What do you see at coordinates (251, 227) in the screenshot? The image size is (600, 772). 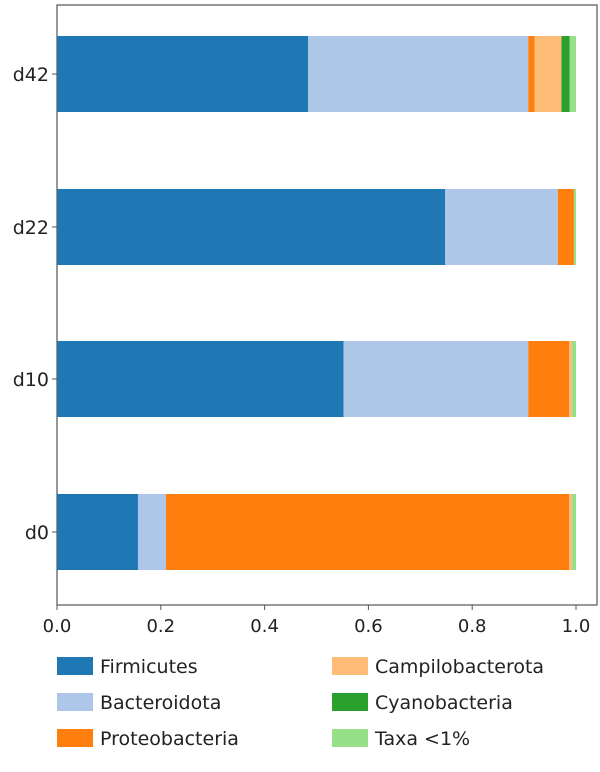 I see `bar-segment-d22-firmicutes` at bounding box center [251, 227].